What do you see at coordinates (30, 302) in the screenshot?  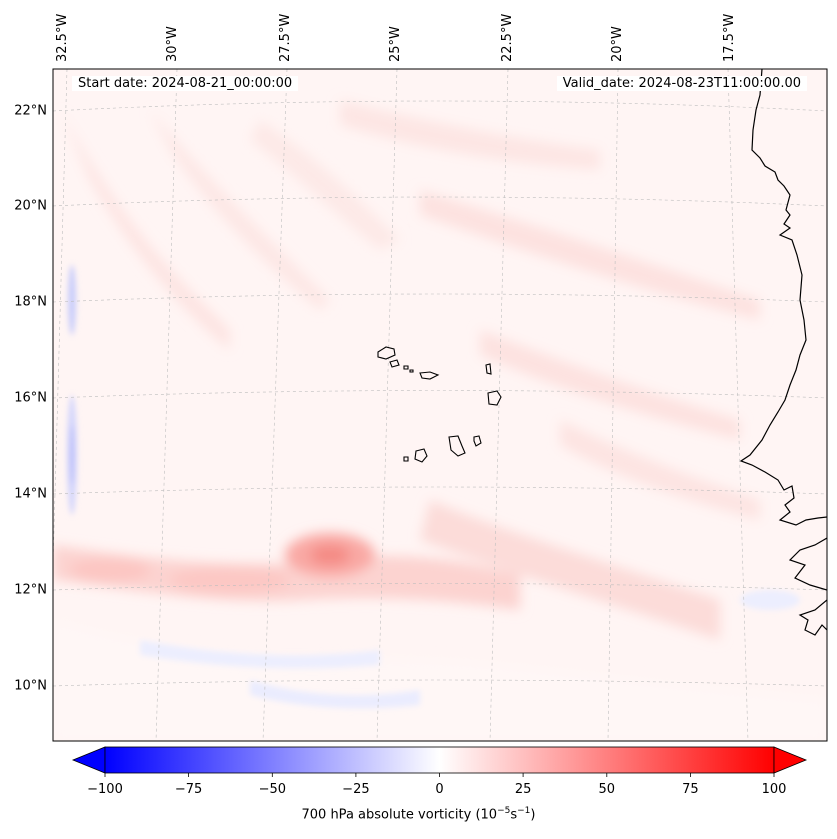 I see `lat-label: 18°N` at bounding box center [30, 302].